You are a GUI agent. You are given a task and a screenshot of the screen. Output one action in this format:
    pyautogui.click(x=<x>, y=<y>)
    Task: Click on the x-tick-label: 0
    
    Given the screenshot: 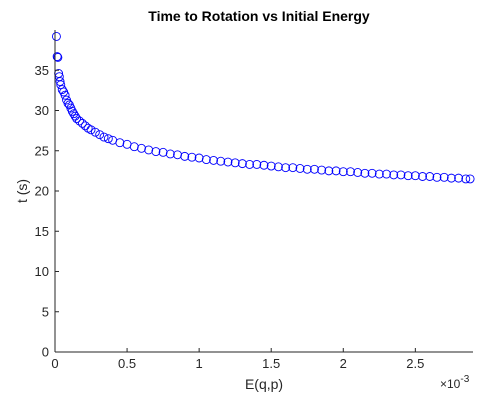 What is the action you would take?
    pyautogui.click(x=54, y=363)
    